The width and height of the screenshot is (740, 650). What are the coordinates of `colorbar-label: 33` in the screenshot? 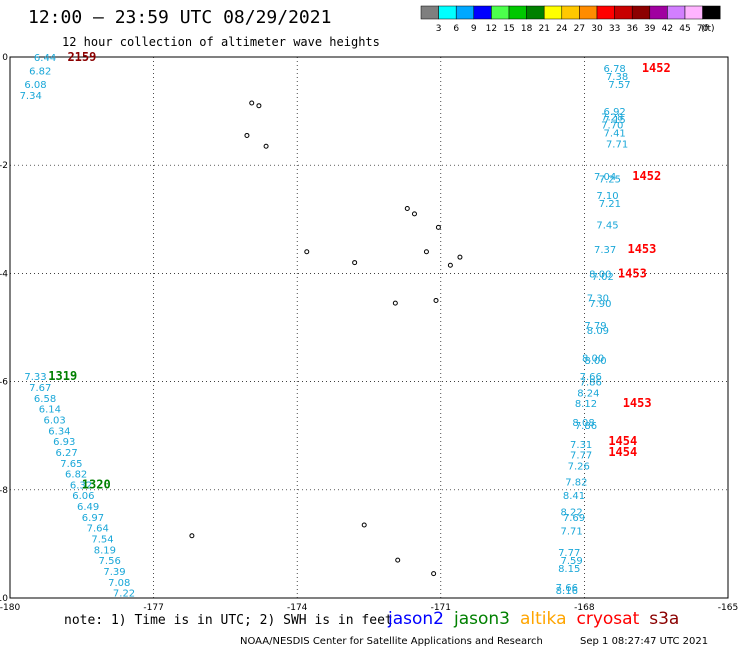 It's located at (614, 29).